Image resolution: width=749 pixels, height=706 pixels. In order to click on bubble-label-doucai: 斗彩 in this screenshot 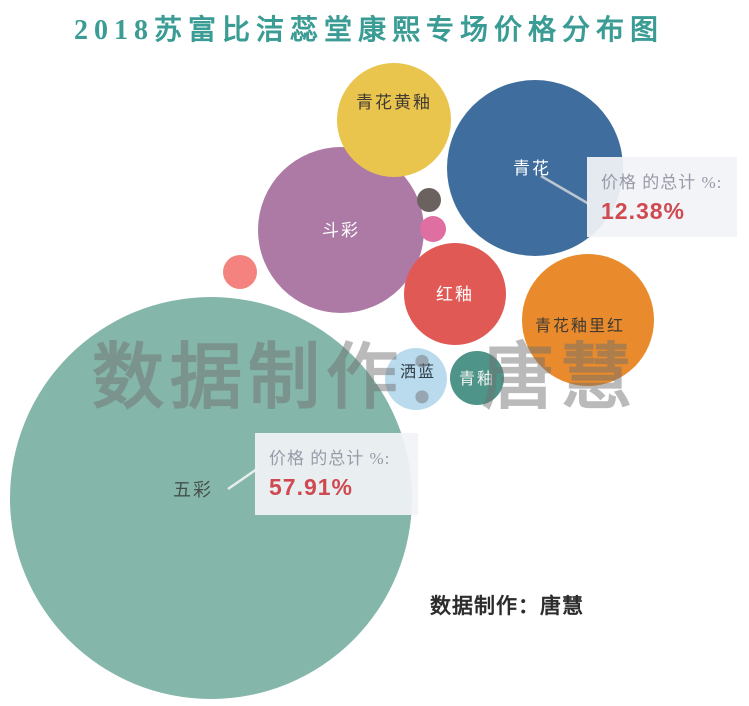, I will do `click(341, 230)`.